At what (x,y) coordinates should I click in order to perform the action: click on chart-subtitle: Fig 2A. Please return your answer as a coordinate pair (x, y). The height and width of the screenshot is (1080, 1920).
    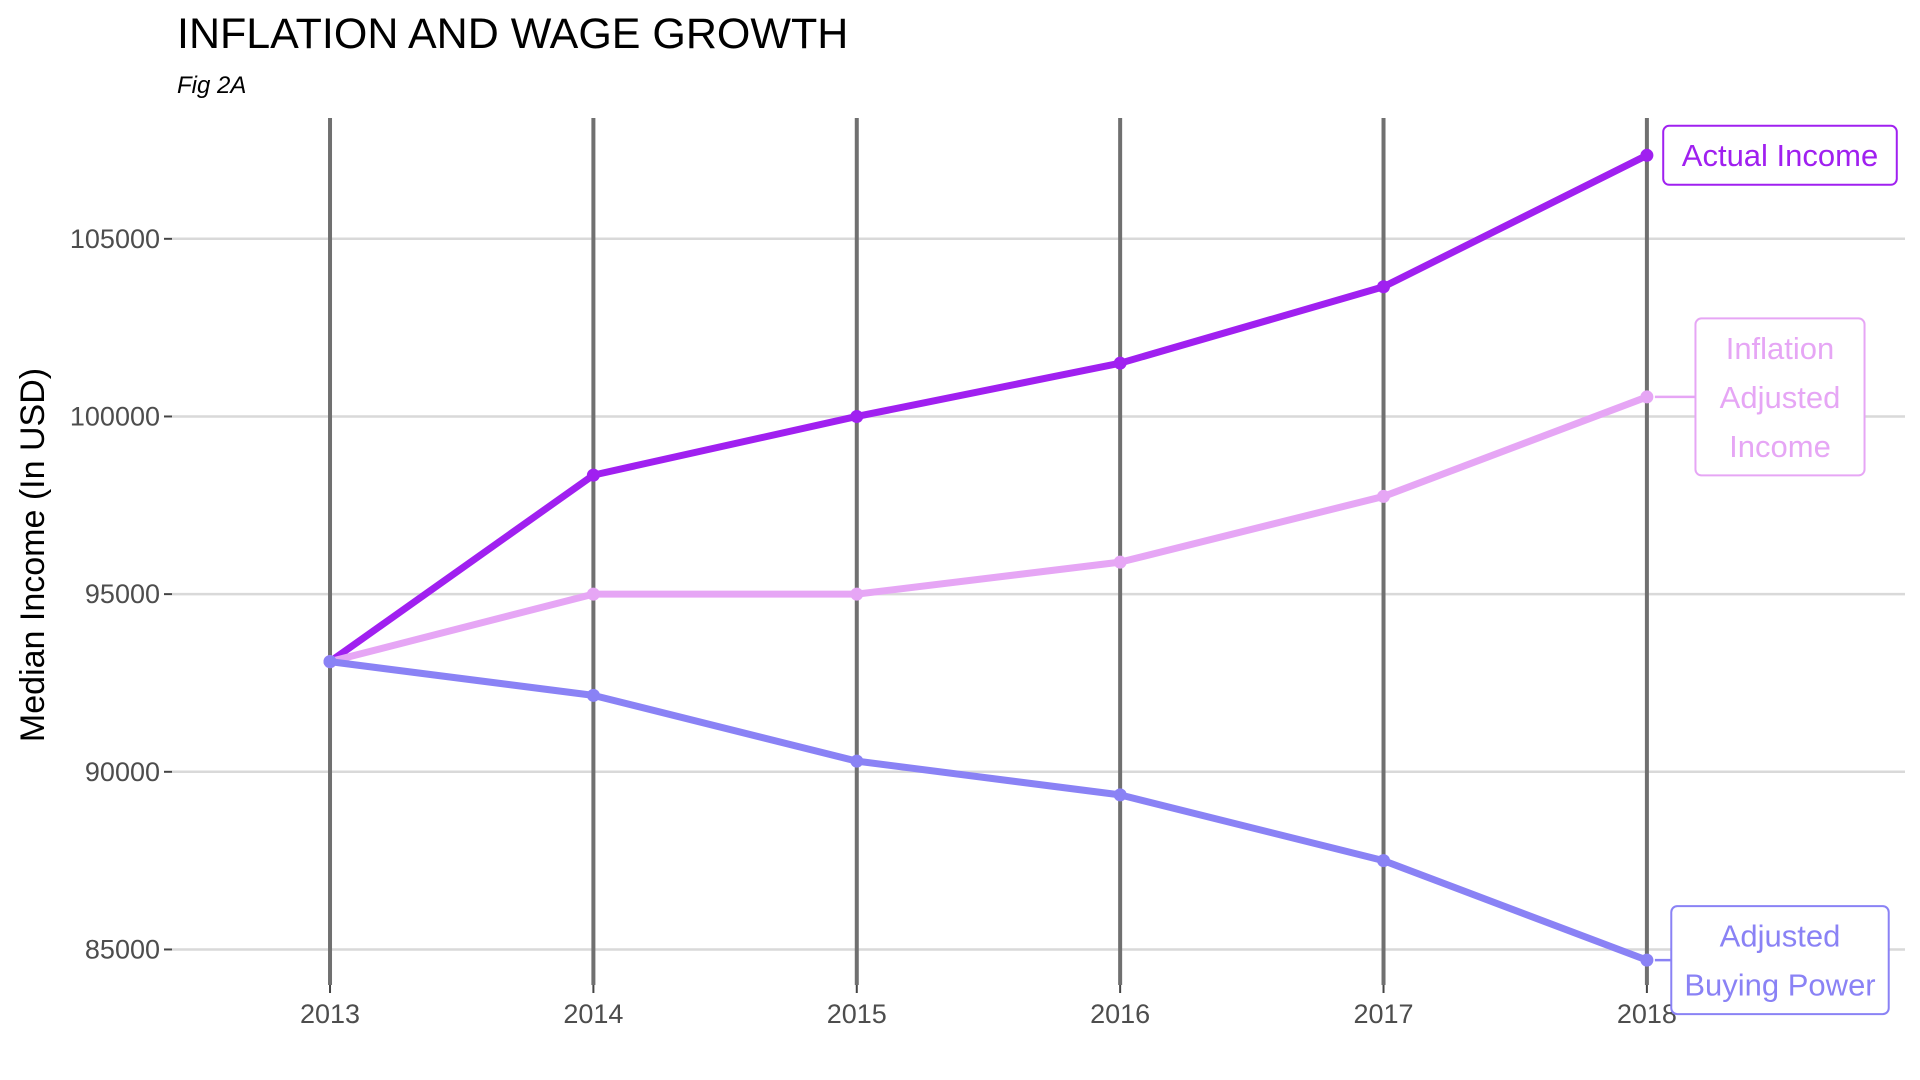
    Looking at the image, I should click on (212, 85).